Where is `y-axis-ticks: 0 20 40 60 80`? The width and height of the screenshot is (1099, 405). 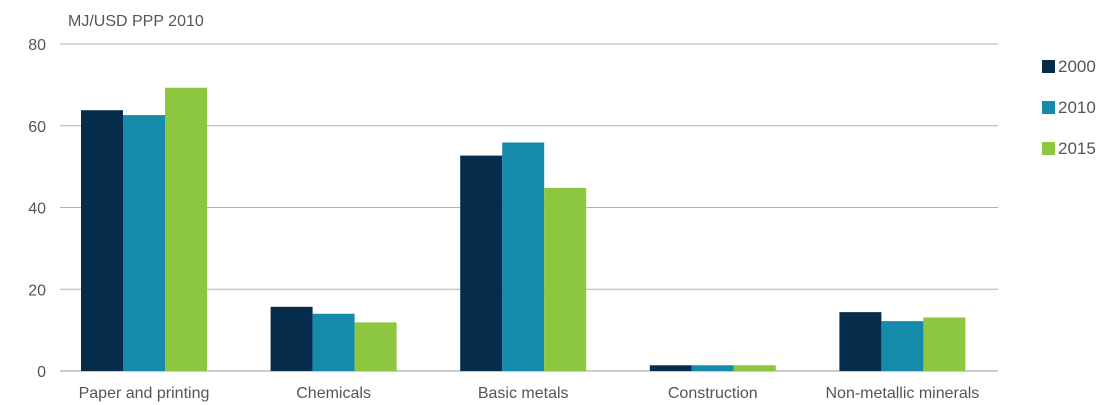 y-axis-ticks: 0 20 40 60 80 is located at coordinates (37, 209).